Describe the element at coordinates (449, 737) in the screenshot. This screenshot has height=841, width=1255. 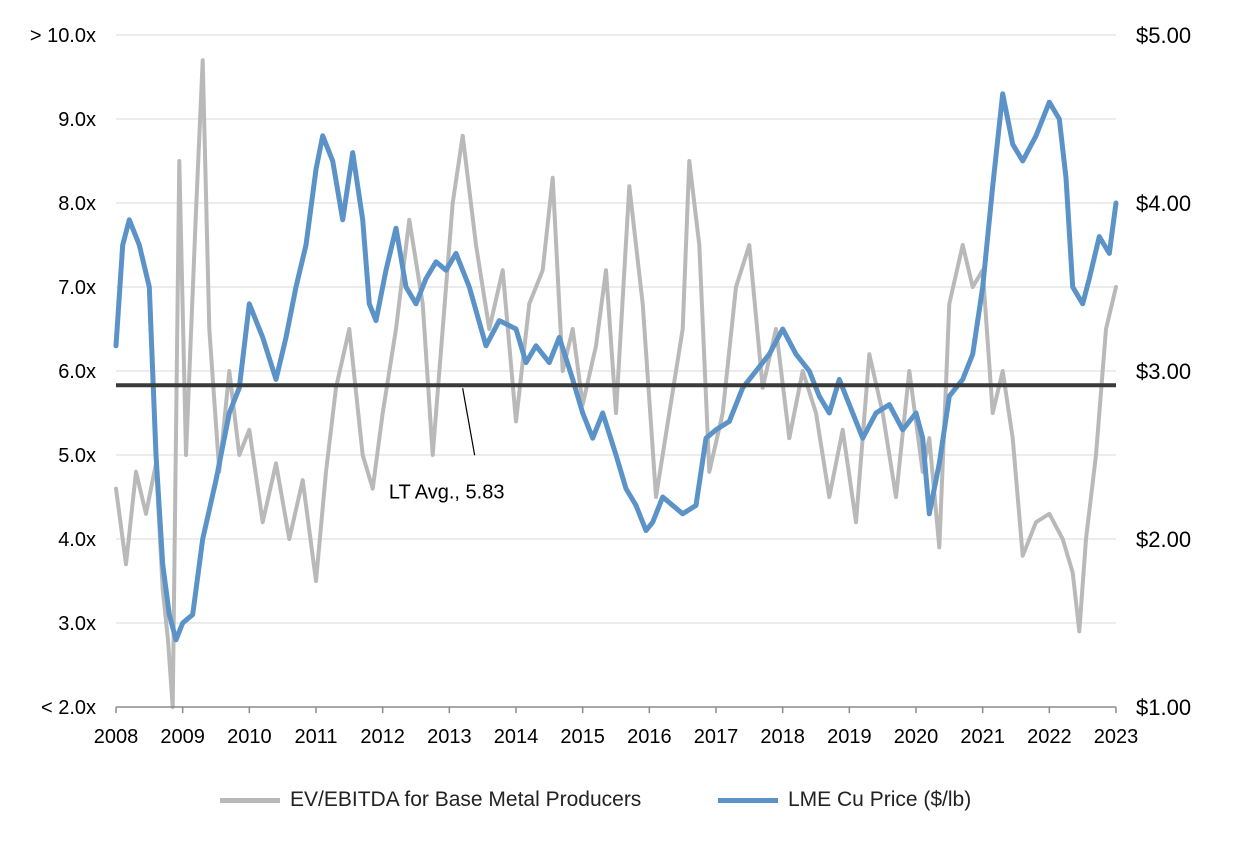
I see `x-tick-label: 2013` at that location.